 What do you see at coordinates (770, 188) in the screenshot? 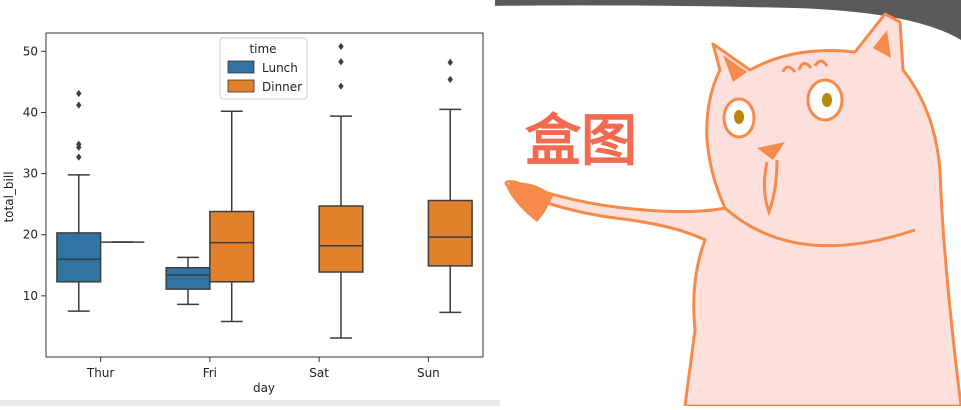
I see `cat-mouth` at bounding box center [770, 188].